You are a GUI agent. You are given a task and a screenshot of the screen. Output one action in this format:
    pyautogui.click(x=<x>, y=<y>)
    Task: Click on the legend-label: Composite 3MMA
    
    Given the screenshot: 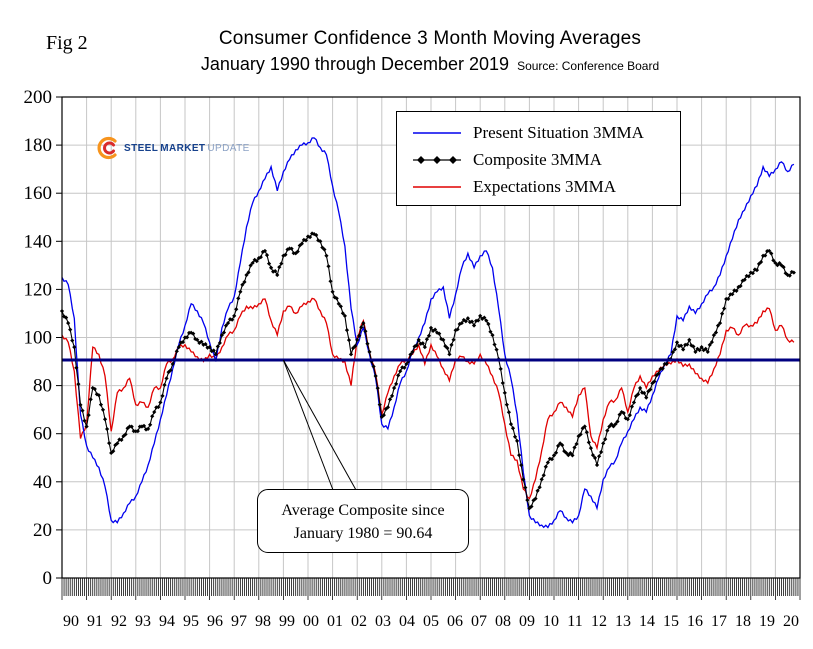 What is the action you would take?
    pyautogui.click(x=537, y=159)
    